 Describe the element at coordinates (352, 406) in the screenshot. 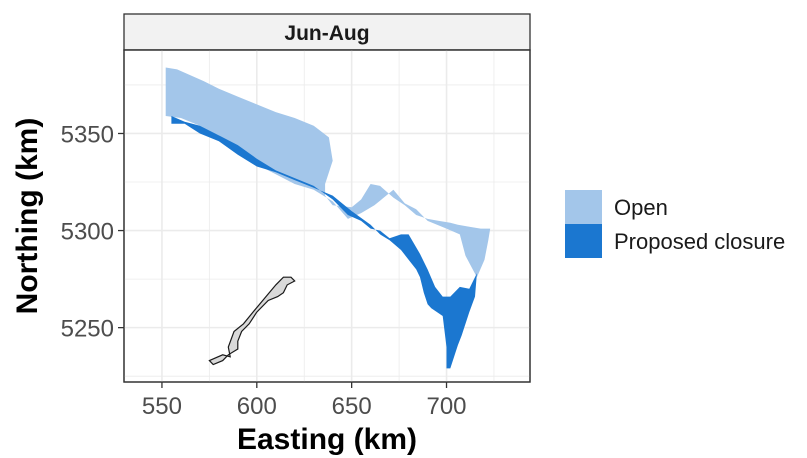

I see `x-tick-label: 650` at that location.